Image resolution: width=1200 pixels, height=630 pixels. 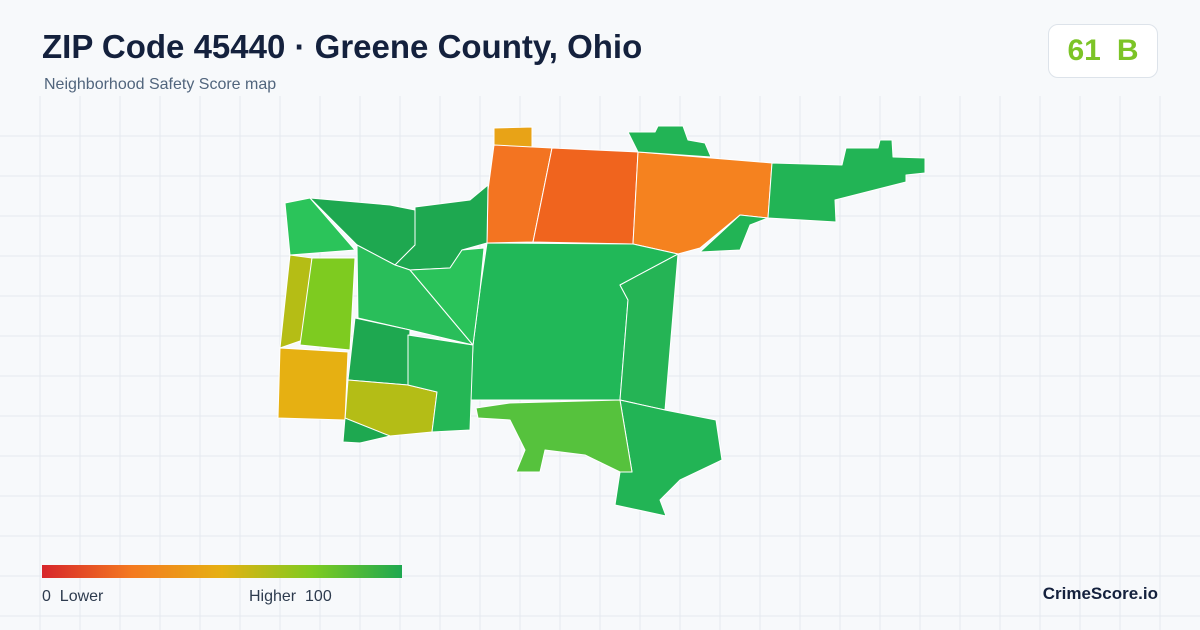 I want to click on legend-min: 0 Lower, so click(x=72, y=597).